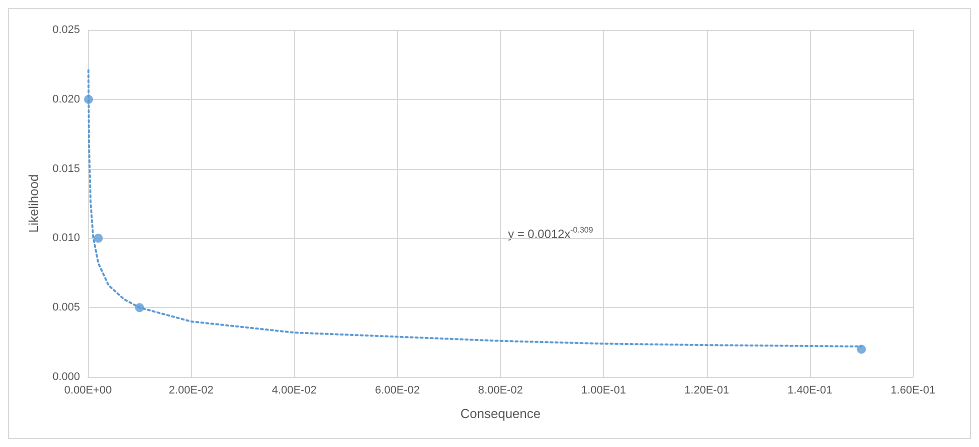 The height and width of the screenshot is (447, 979). What do you see at coordinates (707, 390) in the screenshot?
I see `x-tick-label: 1.20E-01` at bounding box center [707, 390].